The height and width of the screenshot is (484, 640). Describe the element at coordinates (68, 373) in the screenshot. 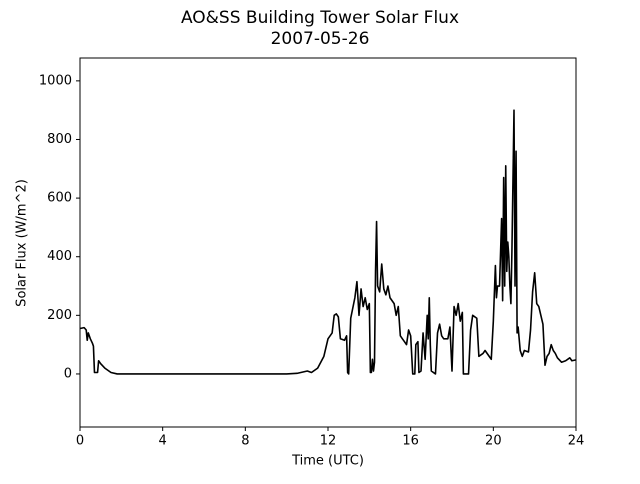

I see `y-tick-label: 0` at that location.